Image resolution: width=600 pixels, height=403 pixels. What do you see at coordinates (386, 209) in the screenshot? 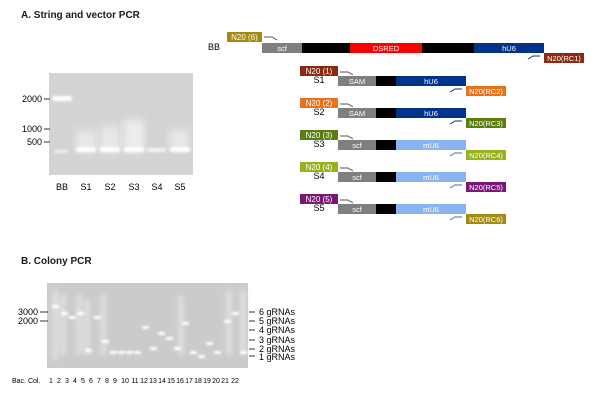
I see `segment-black-s5` at bounding box center [386, 209].